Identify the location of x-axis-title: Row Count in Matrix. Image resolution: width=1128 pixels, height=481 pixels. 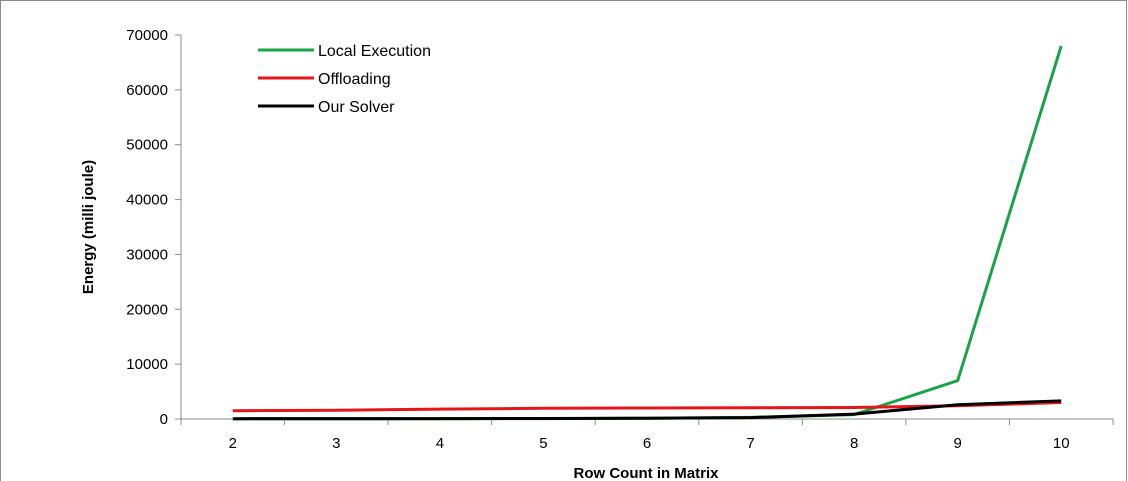
(647, 473).